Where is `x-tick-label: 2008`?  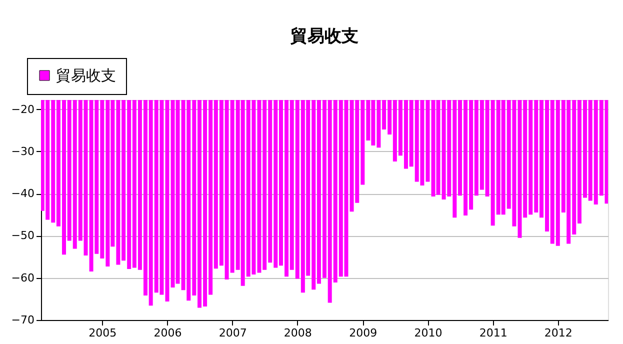 x-tick-label: 2008 is located at coordinates (298, 333).